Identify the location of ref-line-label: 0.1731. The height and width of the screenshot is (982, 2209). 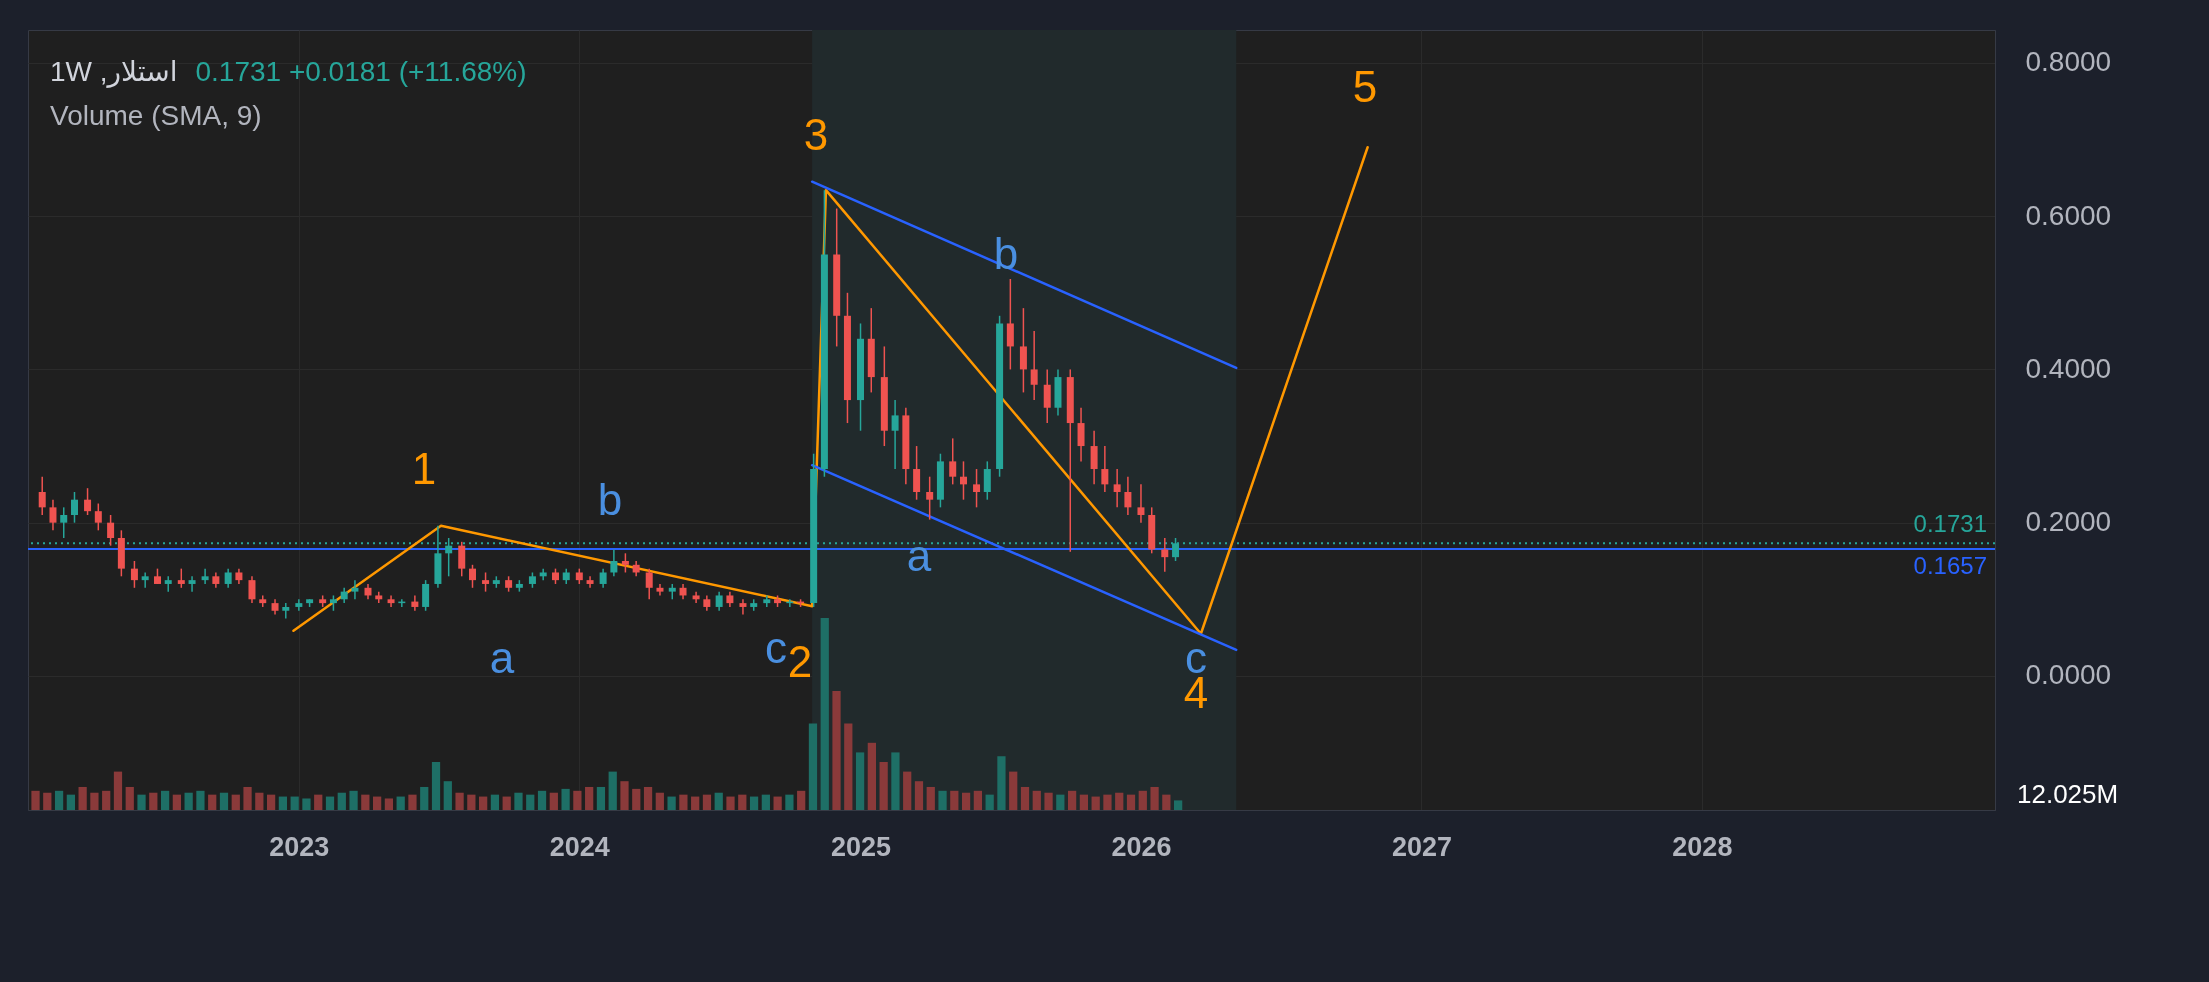
(1950, 524).